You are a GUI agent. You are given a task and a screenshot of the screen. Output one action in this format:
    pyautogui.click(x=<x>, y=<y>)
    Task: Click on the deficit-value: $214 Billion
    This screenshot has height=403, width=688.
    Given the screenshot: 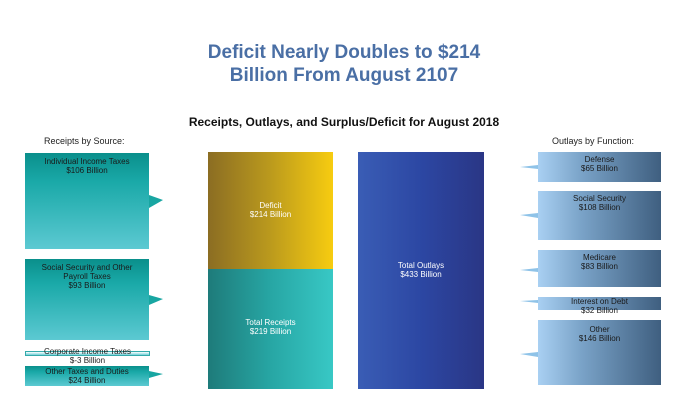 What is the action you would take?
    pyautogui.click(x=270, y=214)
    